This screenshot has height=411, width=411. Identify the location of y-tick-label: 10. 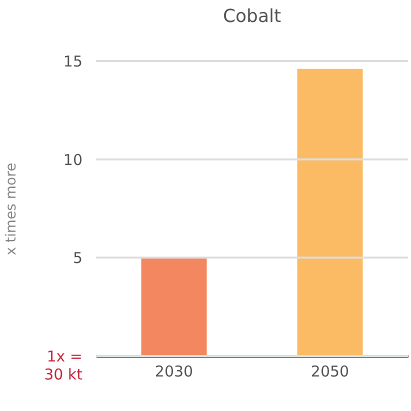
(72, 159).